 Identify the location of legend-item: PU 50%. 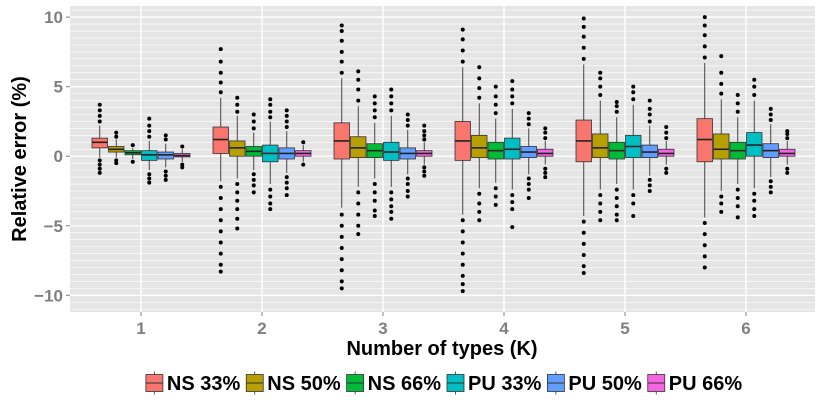
(594, 383).